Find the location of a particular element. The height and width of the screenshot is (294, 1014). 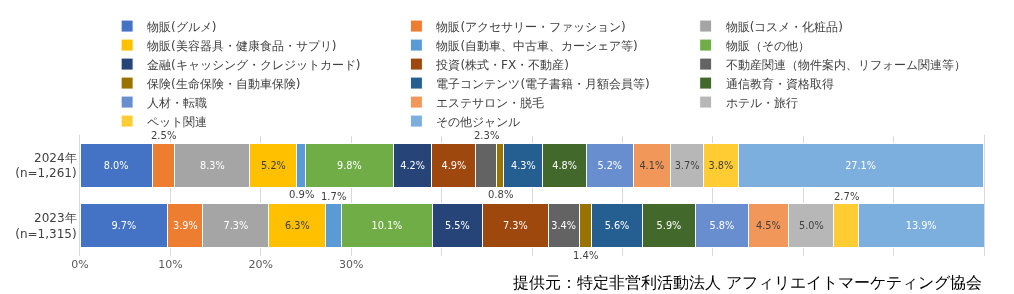

data-label: 9.7% is located at coordinates (124, 226).